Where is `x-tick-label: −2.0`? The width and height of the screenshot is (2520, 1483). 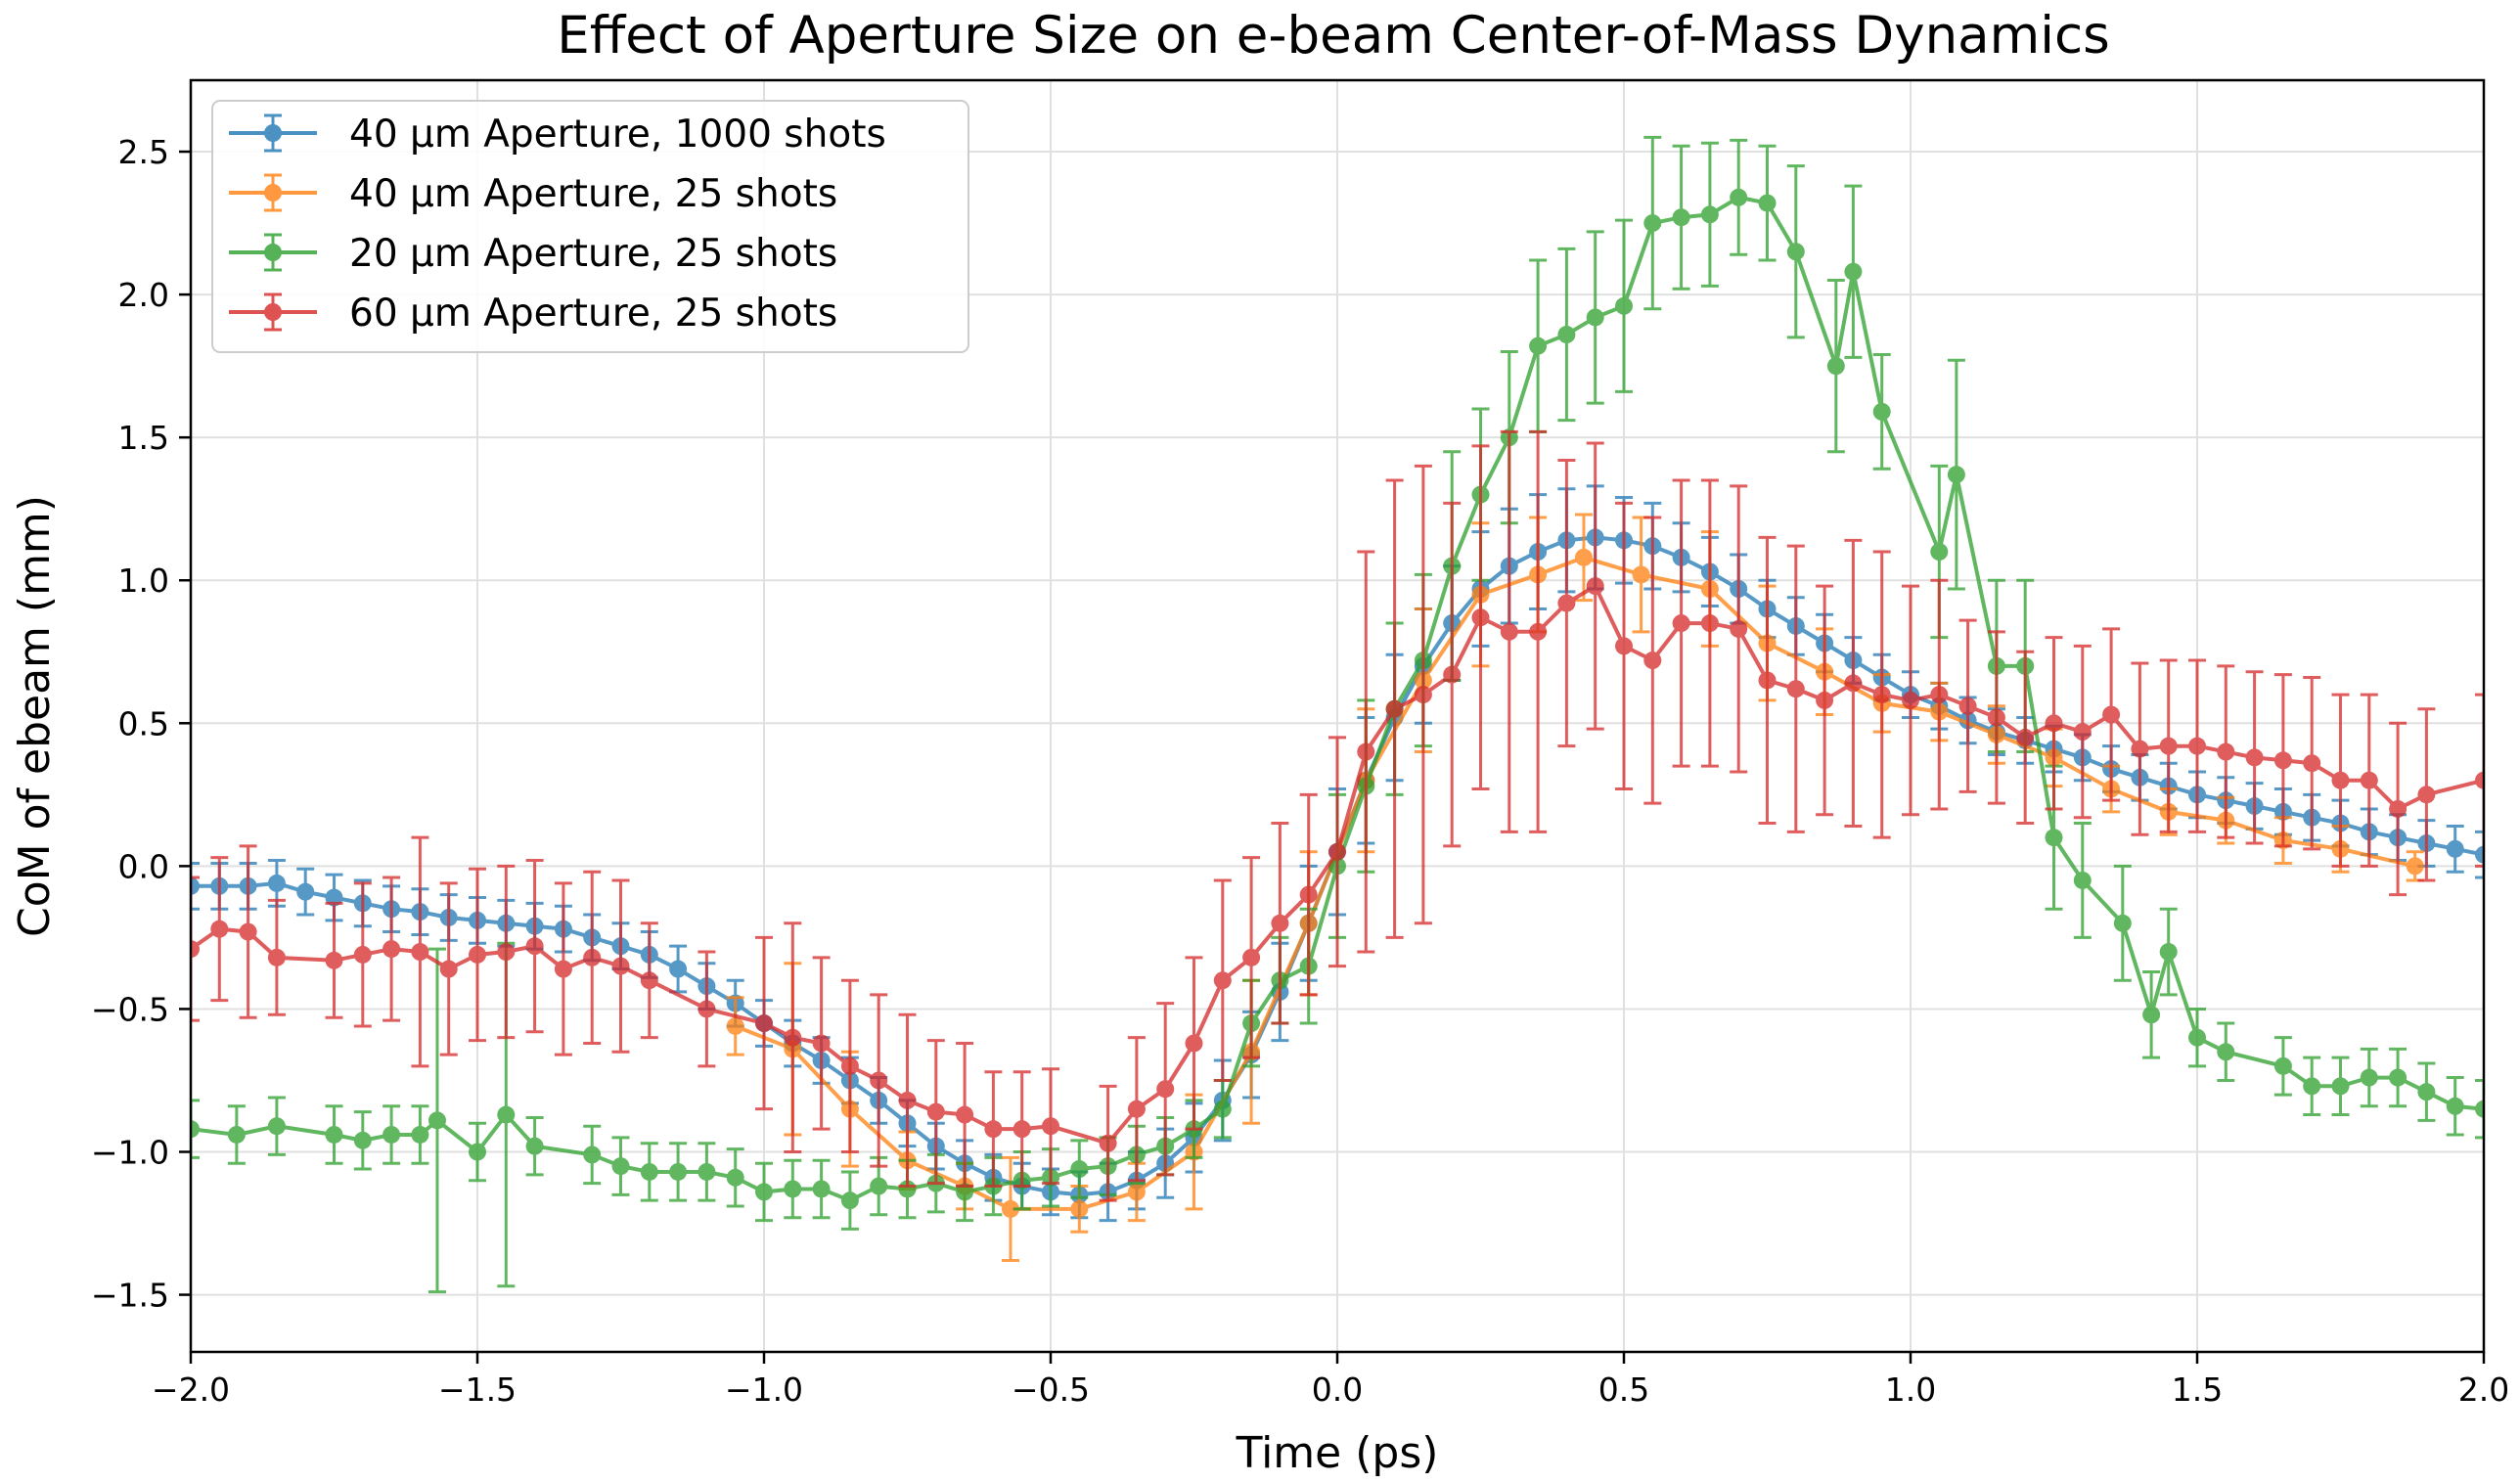 x-tick-label: −2.0 is located at coordinates (191, 1390).